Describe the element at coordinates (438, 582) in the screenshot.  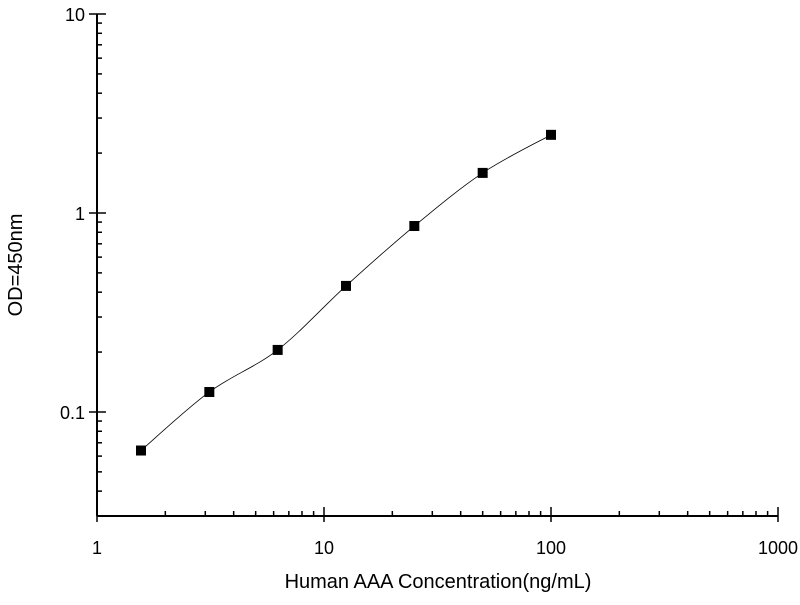
I see `x-axis-label: Human AAA Concentration(ng/mL)` at that location.